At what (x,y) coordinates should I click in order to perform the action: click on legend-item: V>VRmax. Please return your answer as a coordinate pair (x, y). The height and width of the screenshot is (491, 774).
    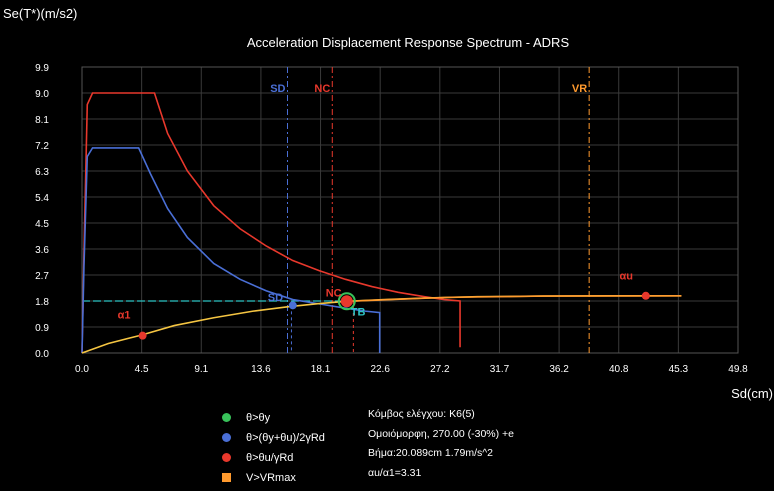
    Looking at the image, I should click on (273, 478).